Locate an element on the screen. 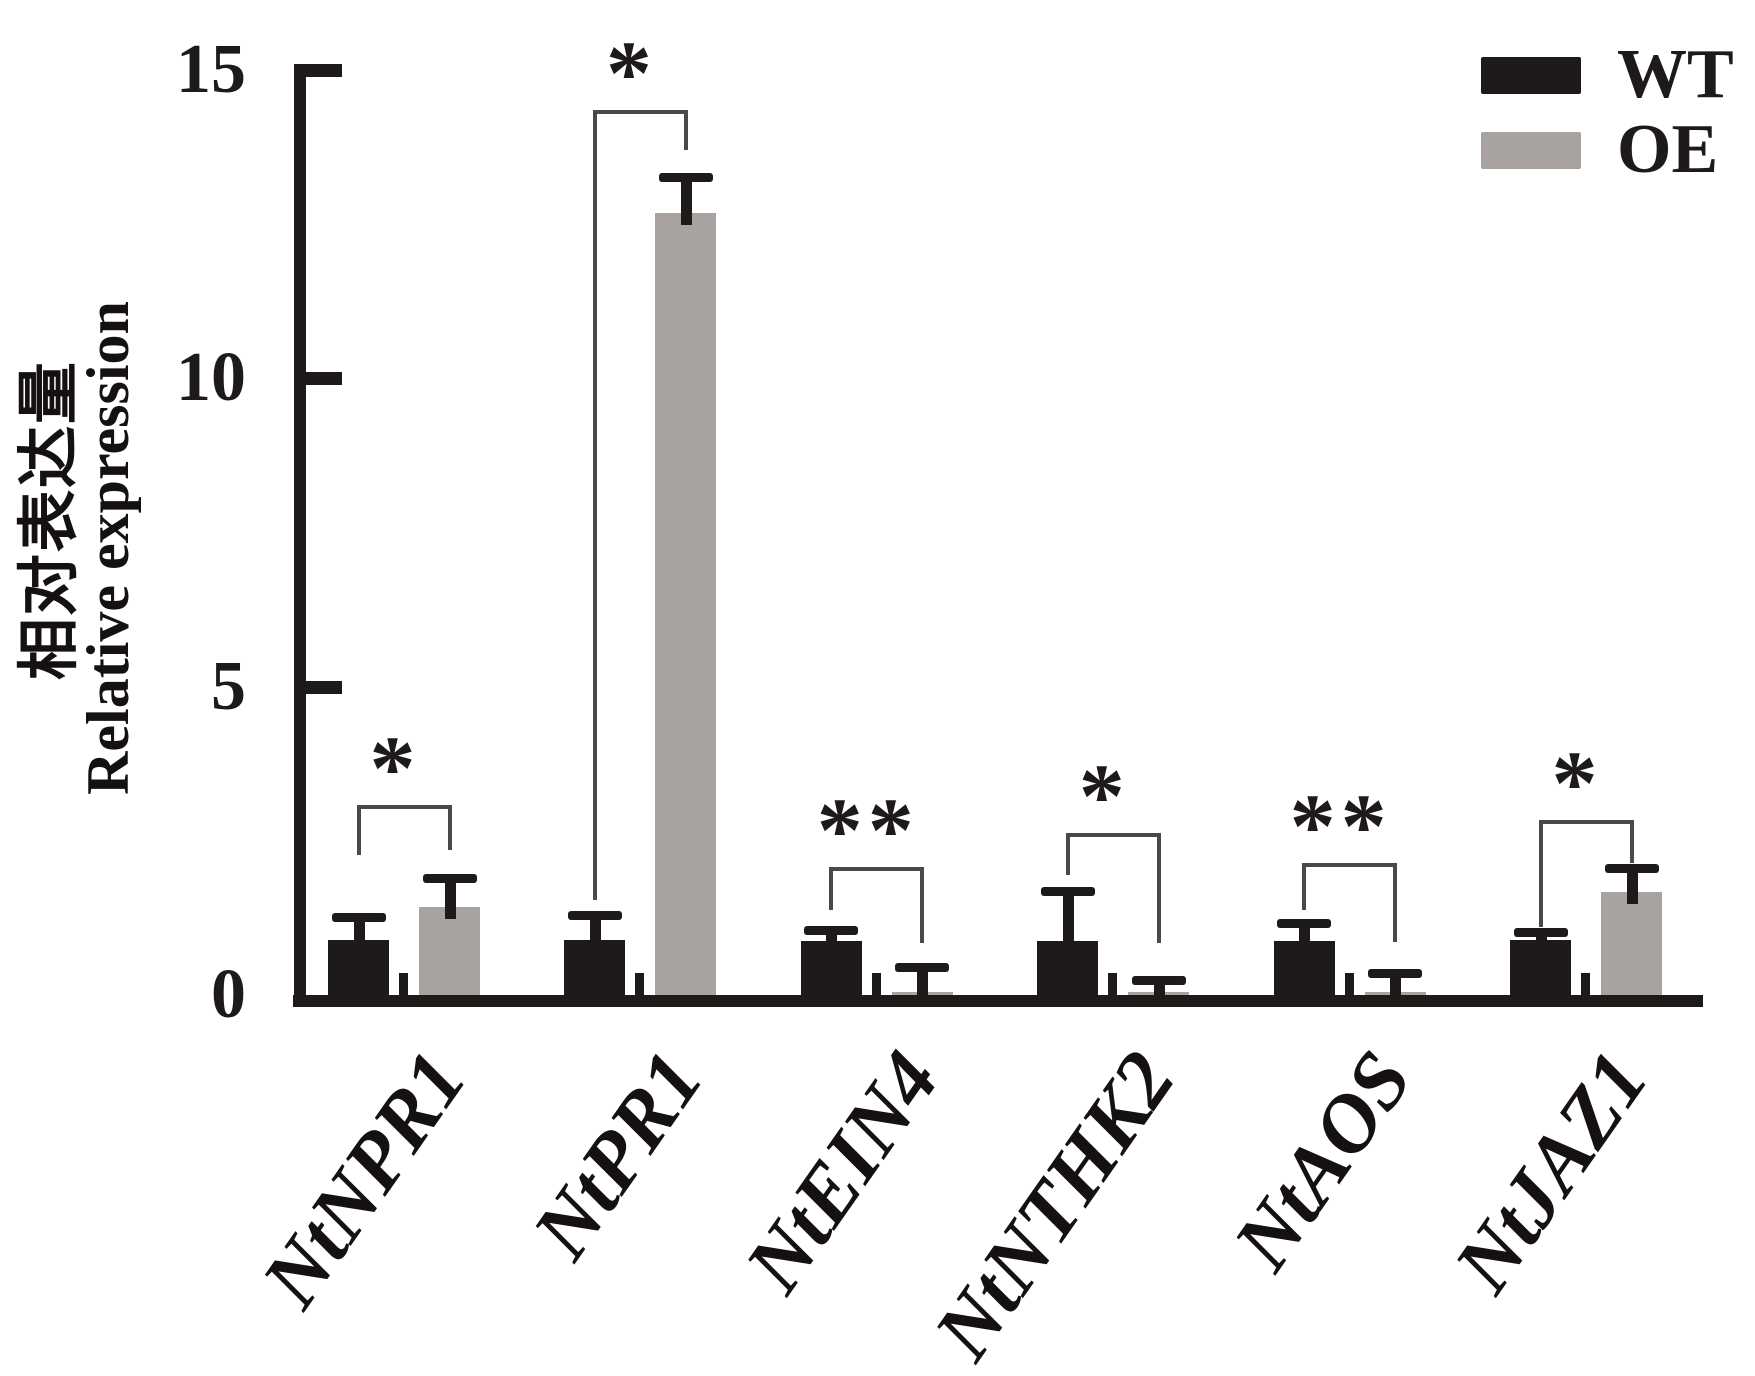 The image size is (1755, 1376). errorcap-oe-NtAOS is located at coordinates (1395, 973).